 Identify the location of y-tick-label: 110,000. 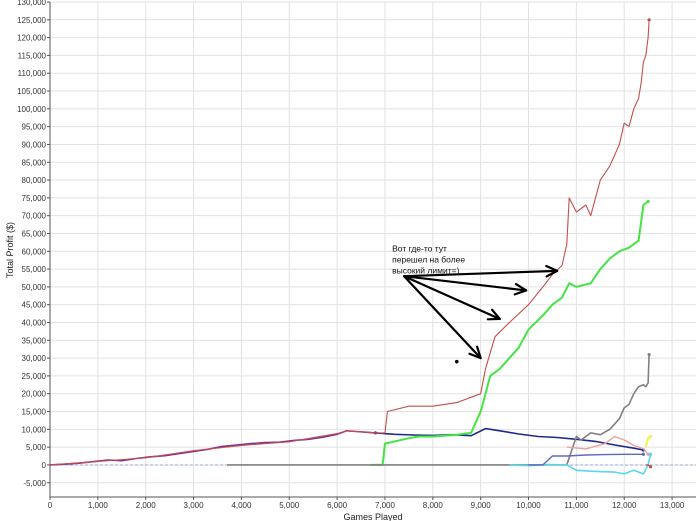
(32, 73).